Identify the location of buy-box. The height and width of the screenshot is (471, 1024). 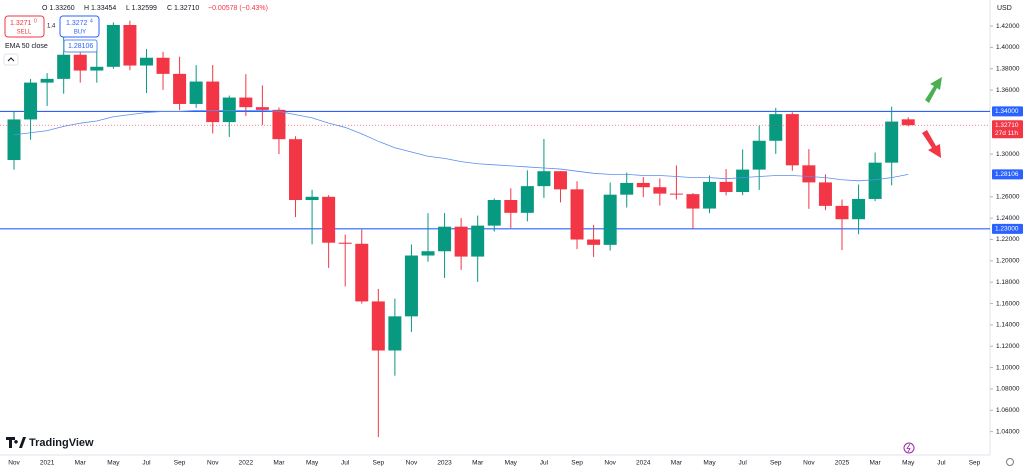
(79, 26).